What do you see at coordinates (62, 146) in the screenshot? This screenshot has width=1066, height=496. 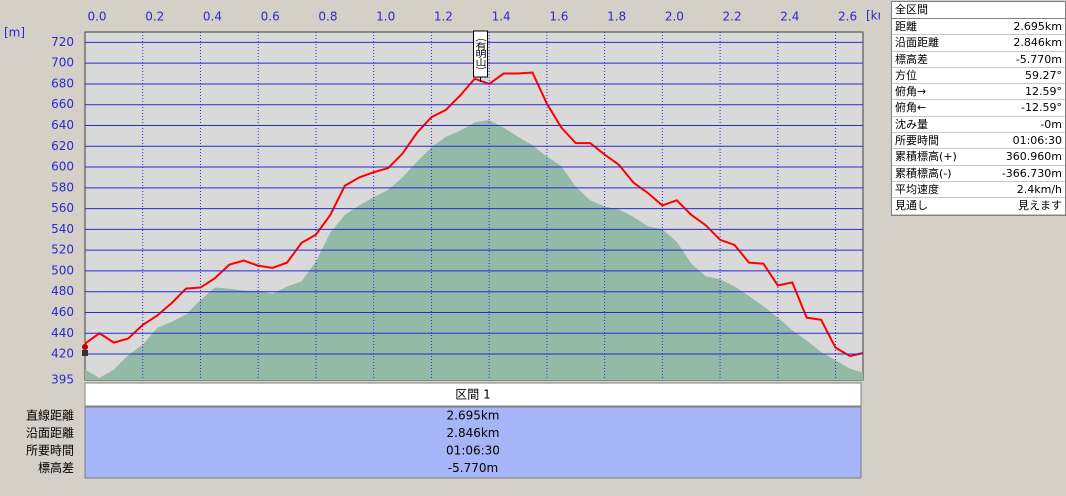 I see `y-tick-label: 620` at bounding box center [62, 146].